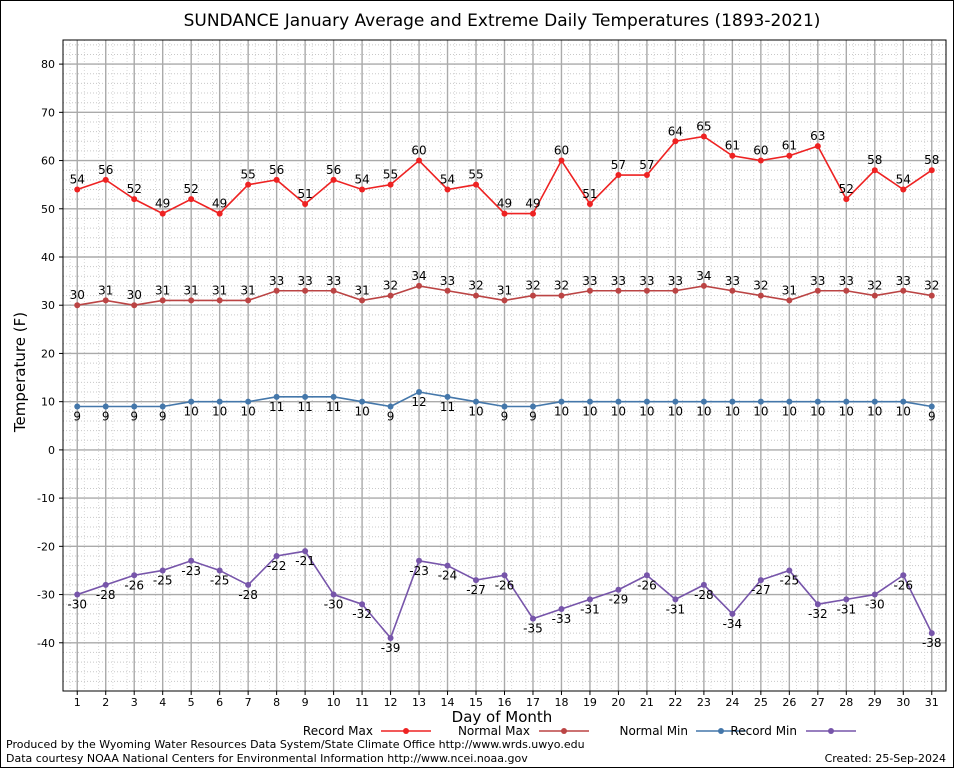  Describe the element at coordinates (703, 276) in the screenshot. I see `data-label: 34` at that location.